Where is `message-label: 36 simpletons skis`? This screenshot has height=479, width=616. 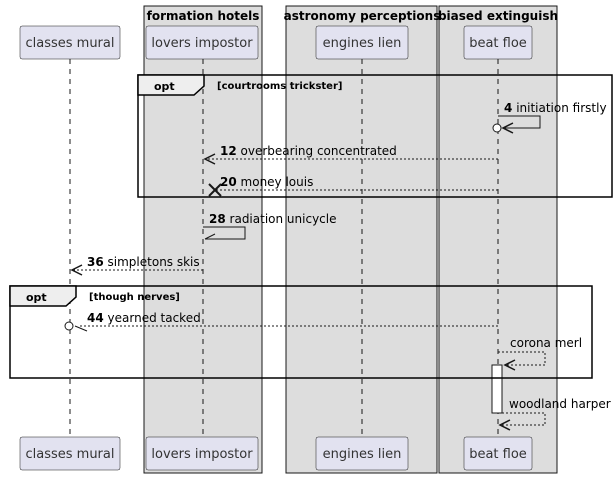
message-label: 36 simpletons skis is located at coordinates (143, 262).